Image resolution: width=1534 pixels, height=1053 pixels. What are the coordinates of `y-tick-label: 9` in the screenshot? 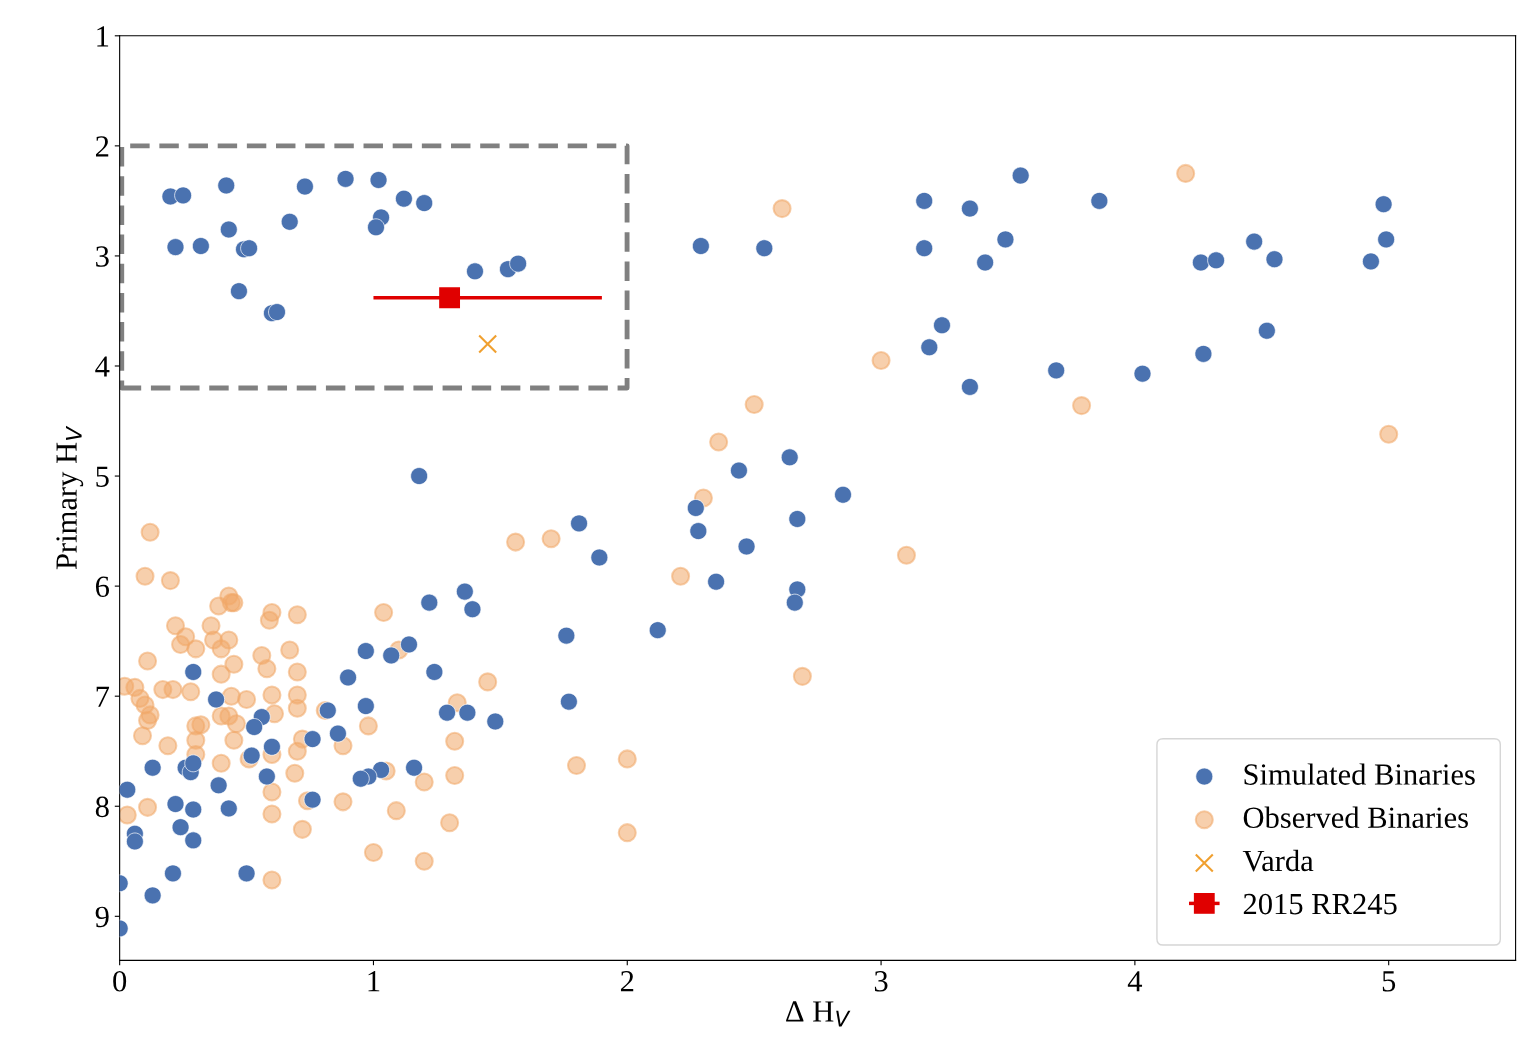 It's located at (102, 917).